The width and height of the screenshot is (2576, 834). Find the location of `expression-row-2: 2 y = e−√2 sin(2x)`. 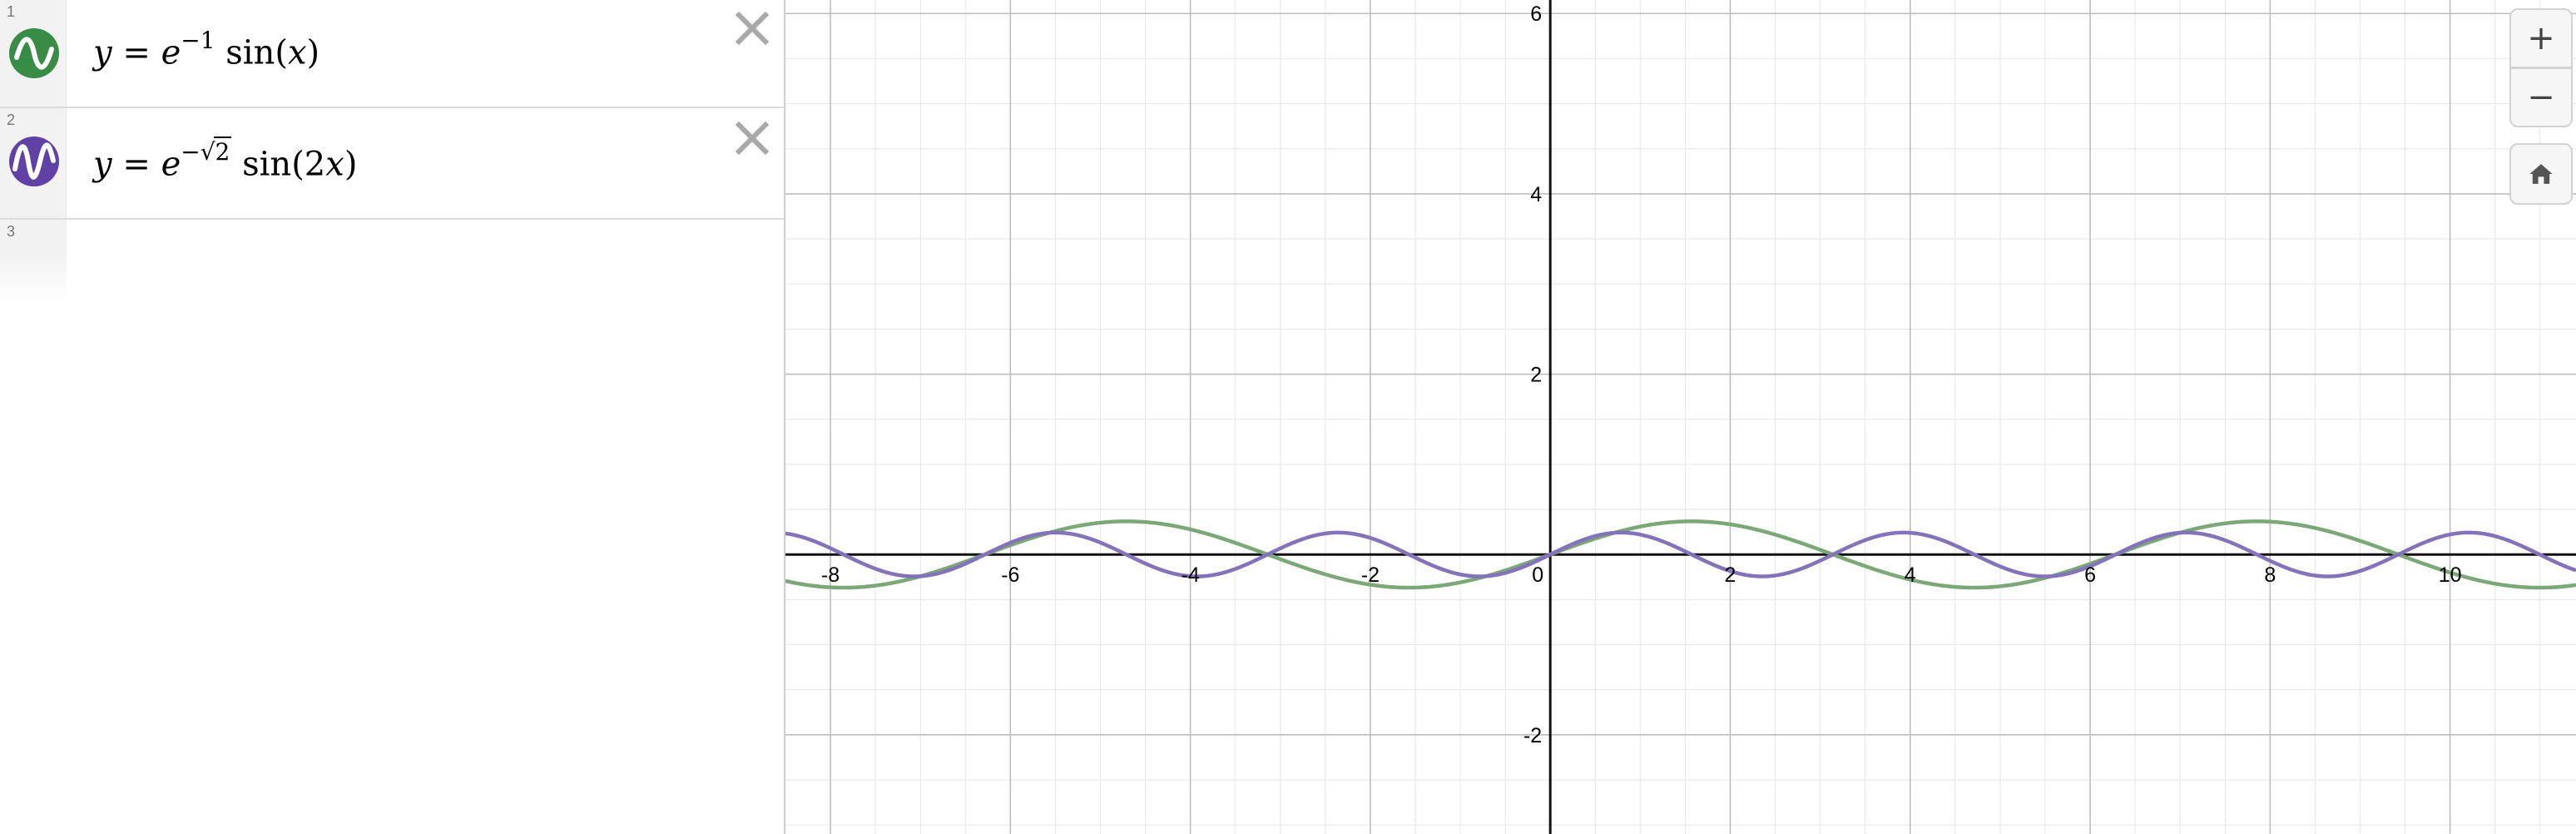

expression-row-2: 2 y = e−√2 sin(2x) is located at coordinates (392, 164).